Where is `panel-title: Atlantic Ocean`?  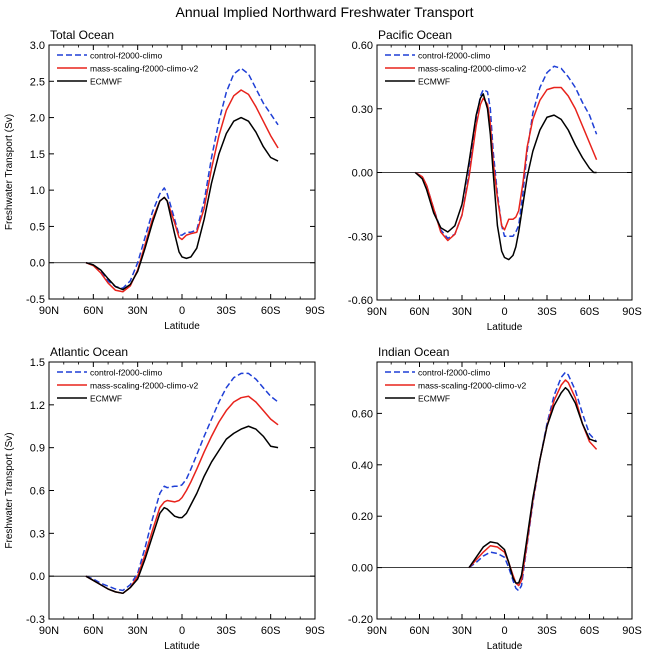 panel-title: Atlantic Ocean is located at coordinates (89, 352).